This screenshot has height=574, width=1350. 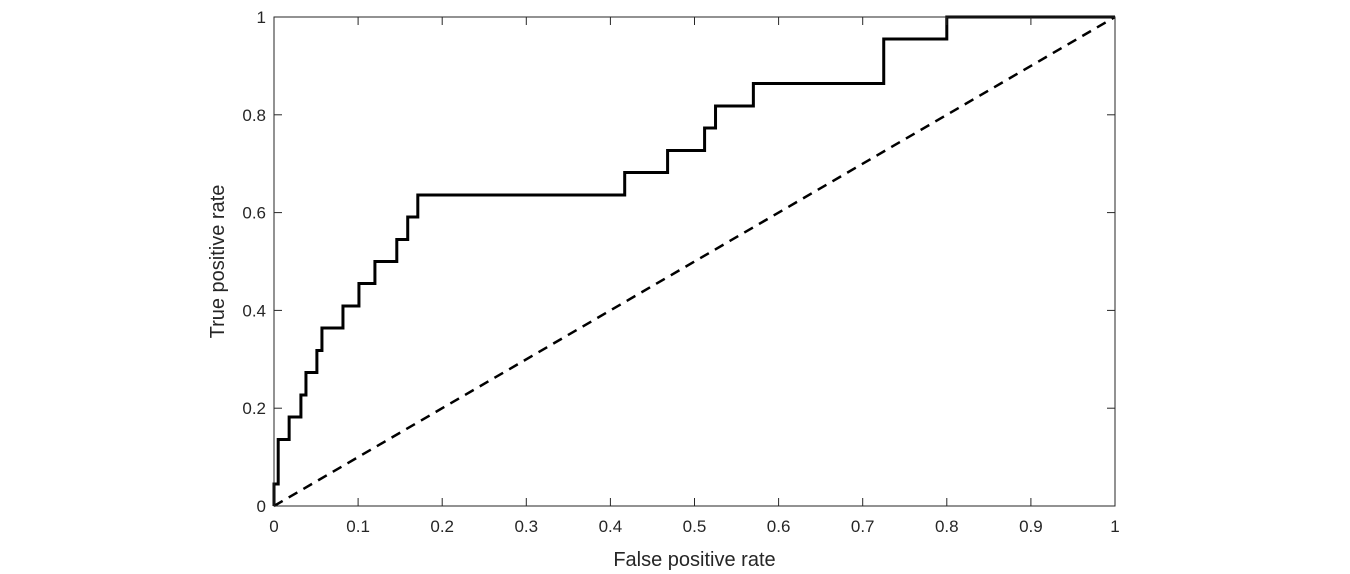 What do you see at coordinates (442, 526) in the screenshot?
I see `x-tick-label: 0.2` at bounding box center [442, 526].